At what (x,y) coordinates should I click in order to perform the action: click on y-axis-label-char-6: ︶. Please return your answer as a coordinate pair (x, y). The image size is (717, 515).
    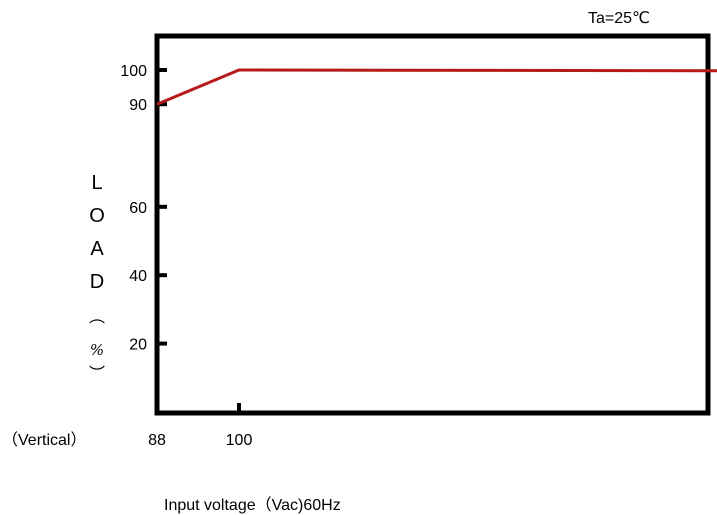
    Looking at the image, I should click on (97, 374).